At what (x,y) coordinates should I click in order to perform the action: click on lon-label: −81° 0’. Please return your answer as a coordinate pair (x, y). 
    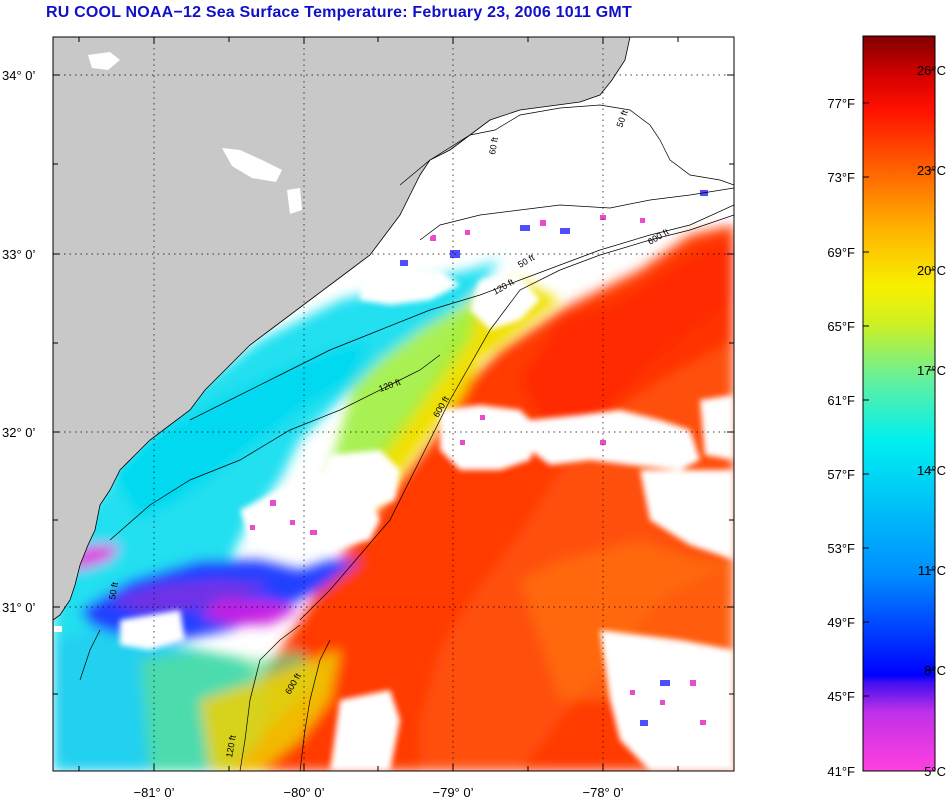
    Looking at the image, I should click on (154, 792).